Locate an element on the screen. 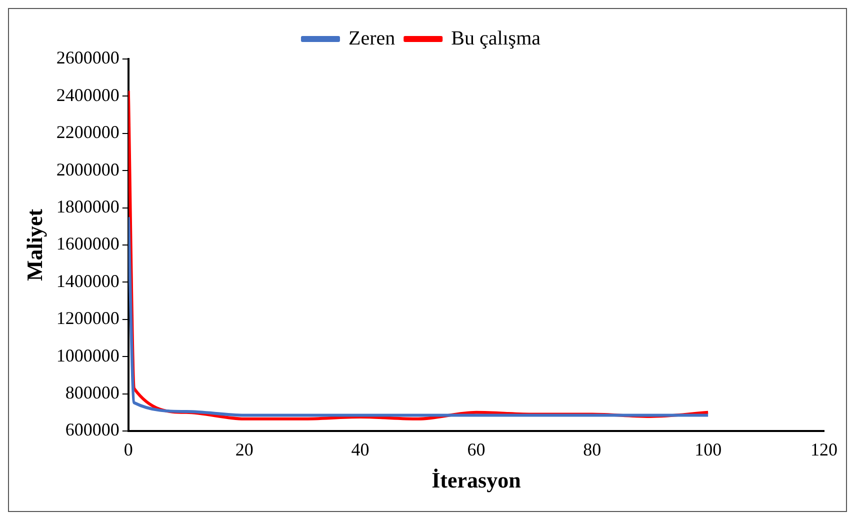  y-tick-label: 1600000 is located at coordinates (88, 244).